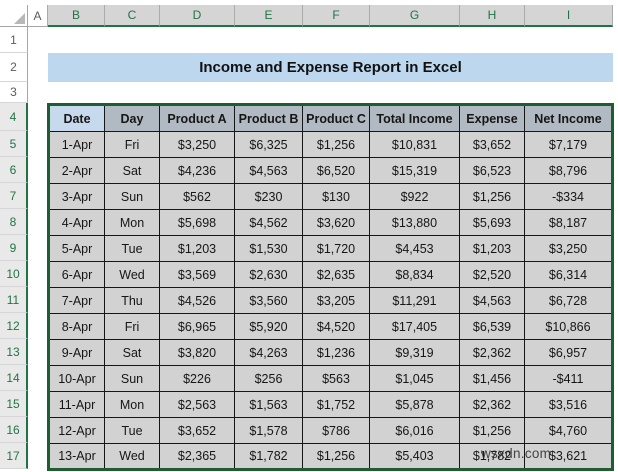 Image resolution: width=618 pixels, height=472 pixels. I want to click on table-header-cell-expense: Expense, so click(492, 118).